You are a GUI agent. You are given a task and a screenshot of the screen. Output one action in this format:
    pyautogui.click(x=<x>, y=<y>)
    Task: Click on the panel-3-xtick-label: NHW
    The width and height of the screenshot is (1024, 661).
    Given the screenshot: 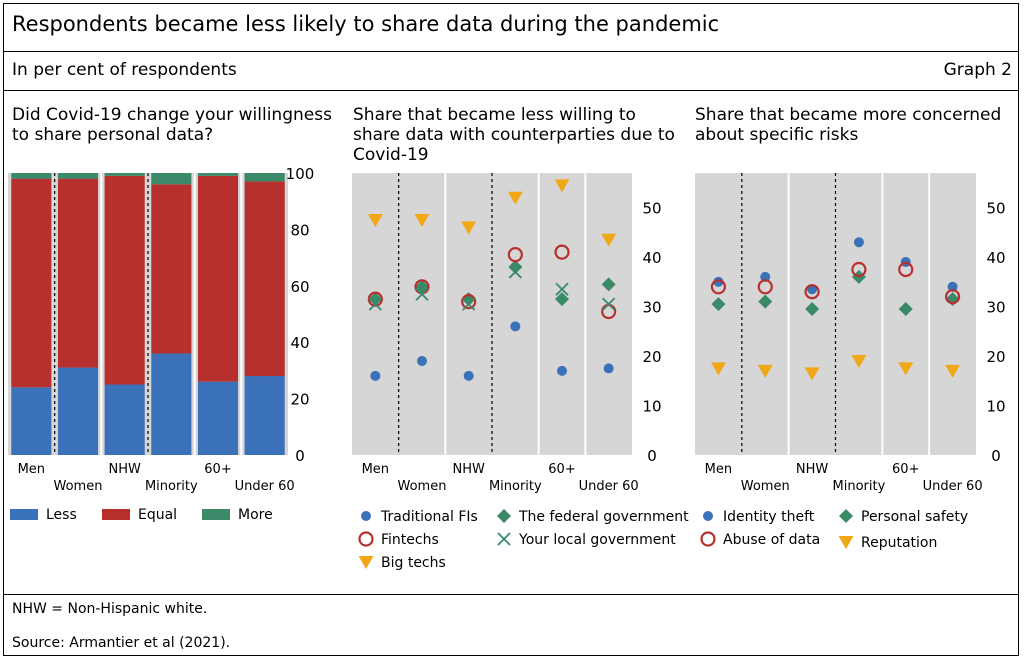 What is the action you would take?
    pyautogui.click(x=812, y=469)
    